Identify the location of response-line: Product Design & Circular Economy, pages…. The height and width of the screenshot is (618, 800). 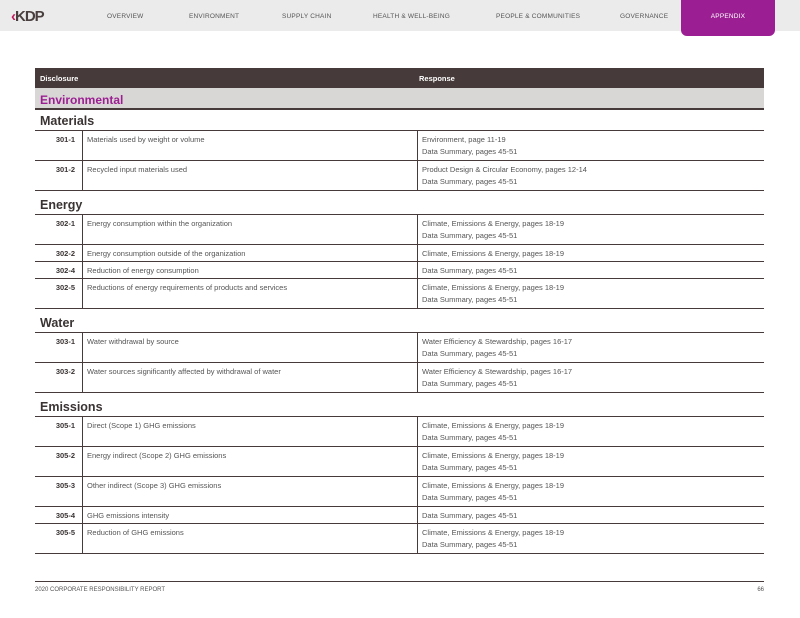
(504, 169).